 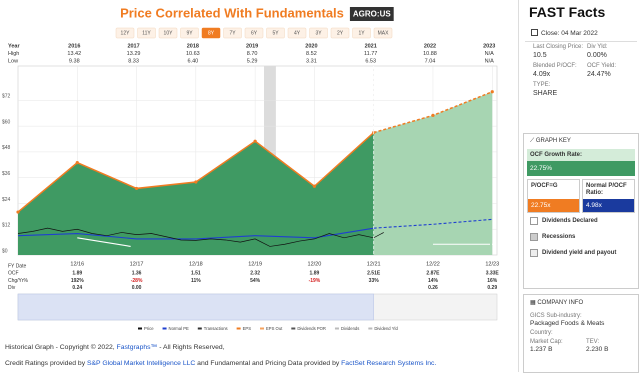 What do you see at coordinates (372, 14) in the screenshot?
I see `ticker: AGRO:US` at bounding box center [372, 14].